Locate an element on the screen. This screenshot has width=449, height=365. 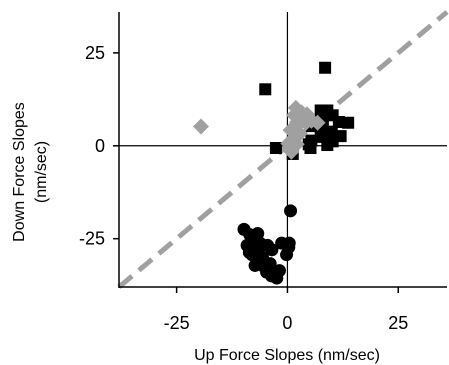
x-tick-label: -25 is located at coordinates (177, 323).